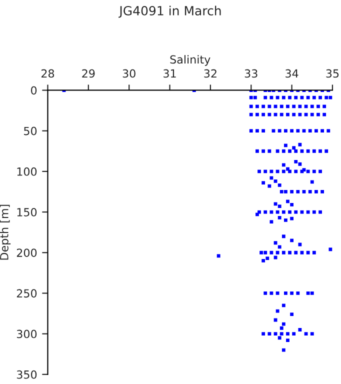 The width and height of the screenshot is (341, 384). I want to click on y-tick-label: 0, so click(33, 90).